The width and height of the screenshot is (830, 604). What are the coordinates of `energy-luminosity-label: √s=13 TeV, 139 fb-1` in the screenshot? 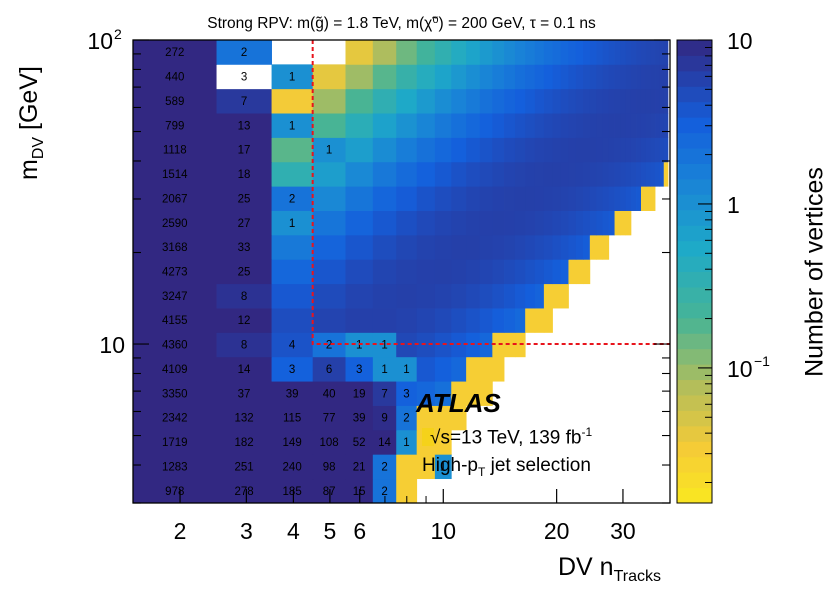 It's located at (507, 437).